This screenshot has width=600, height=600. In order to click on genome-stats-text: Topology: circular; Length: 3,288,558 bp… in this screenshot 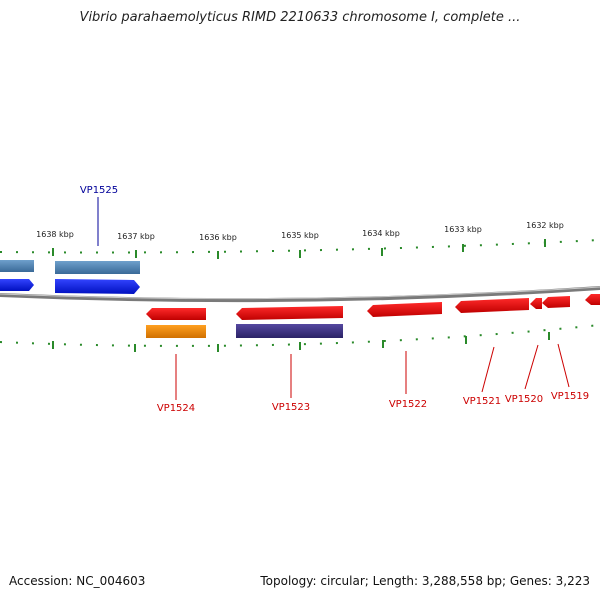, I will do `click(425, 581)`.